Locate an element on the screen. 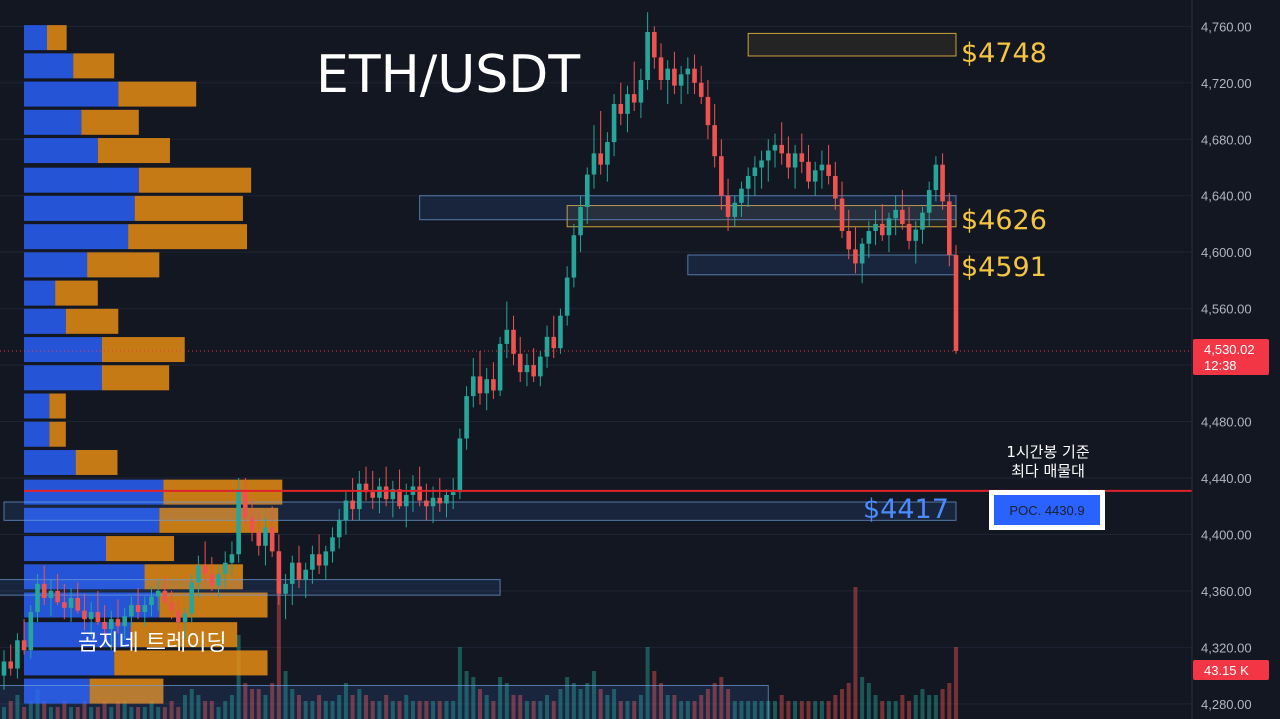  y-tick-label: 4,720.00 is located at coordinates (1226, 83).